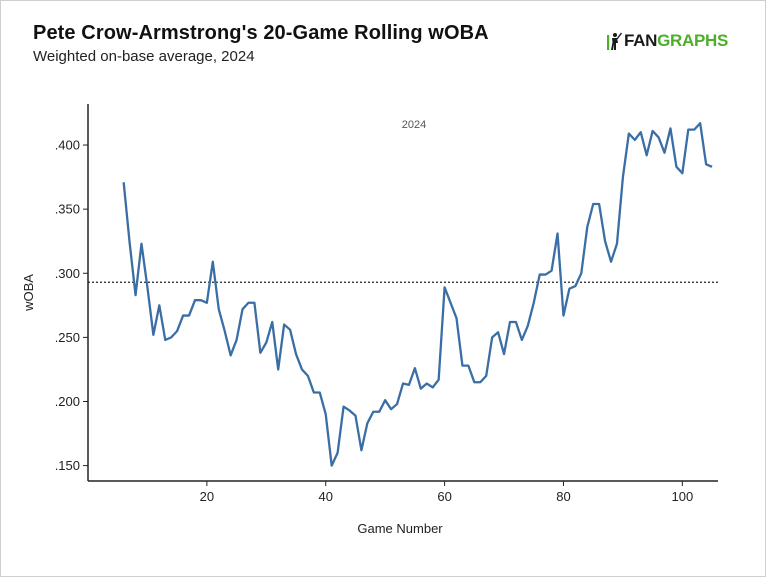 This screenshot has height=579, width=768. I want to click on x-axis: 20 40 60 80 100, so click(446, 492).